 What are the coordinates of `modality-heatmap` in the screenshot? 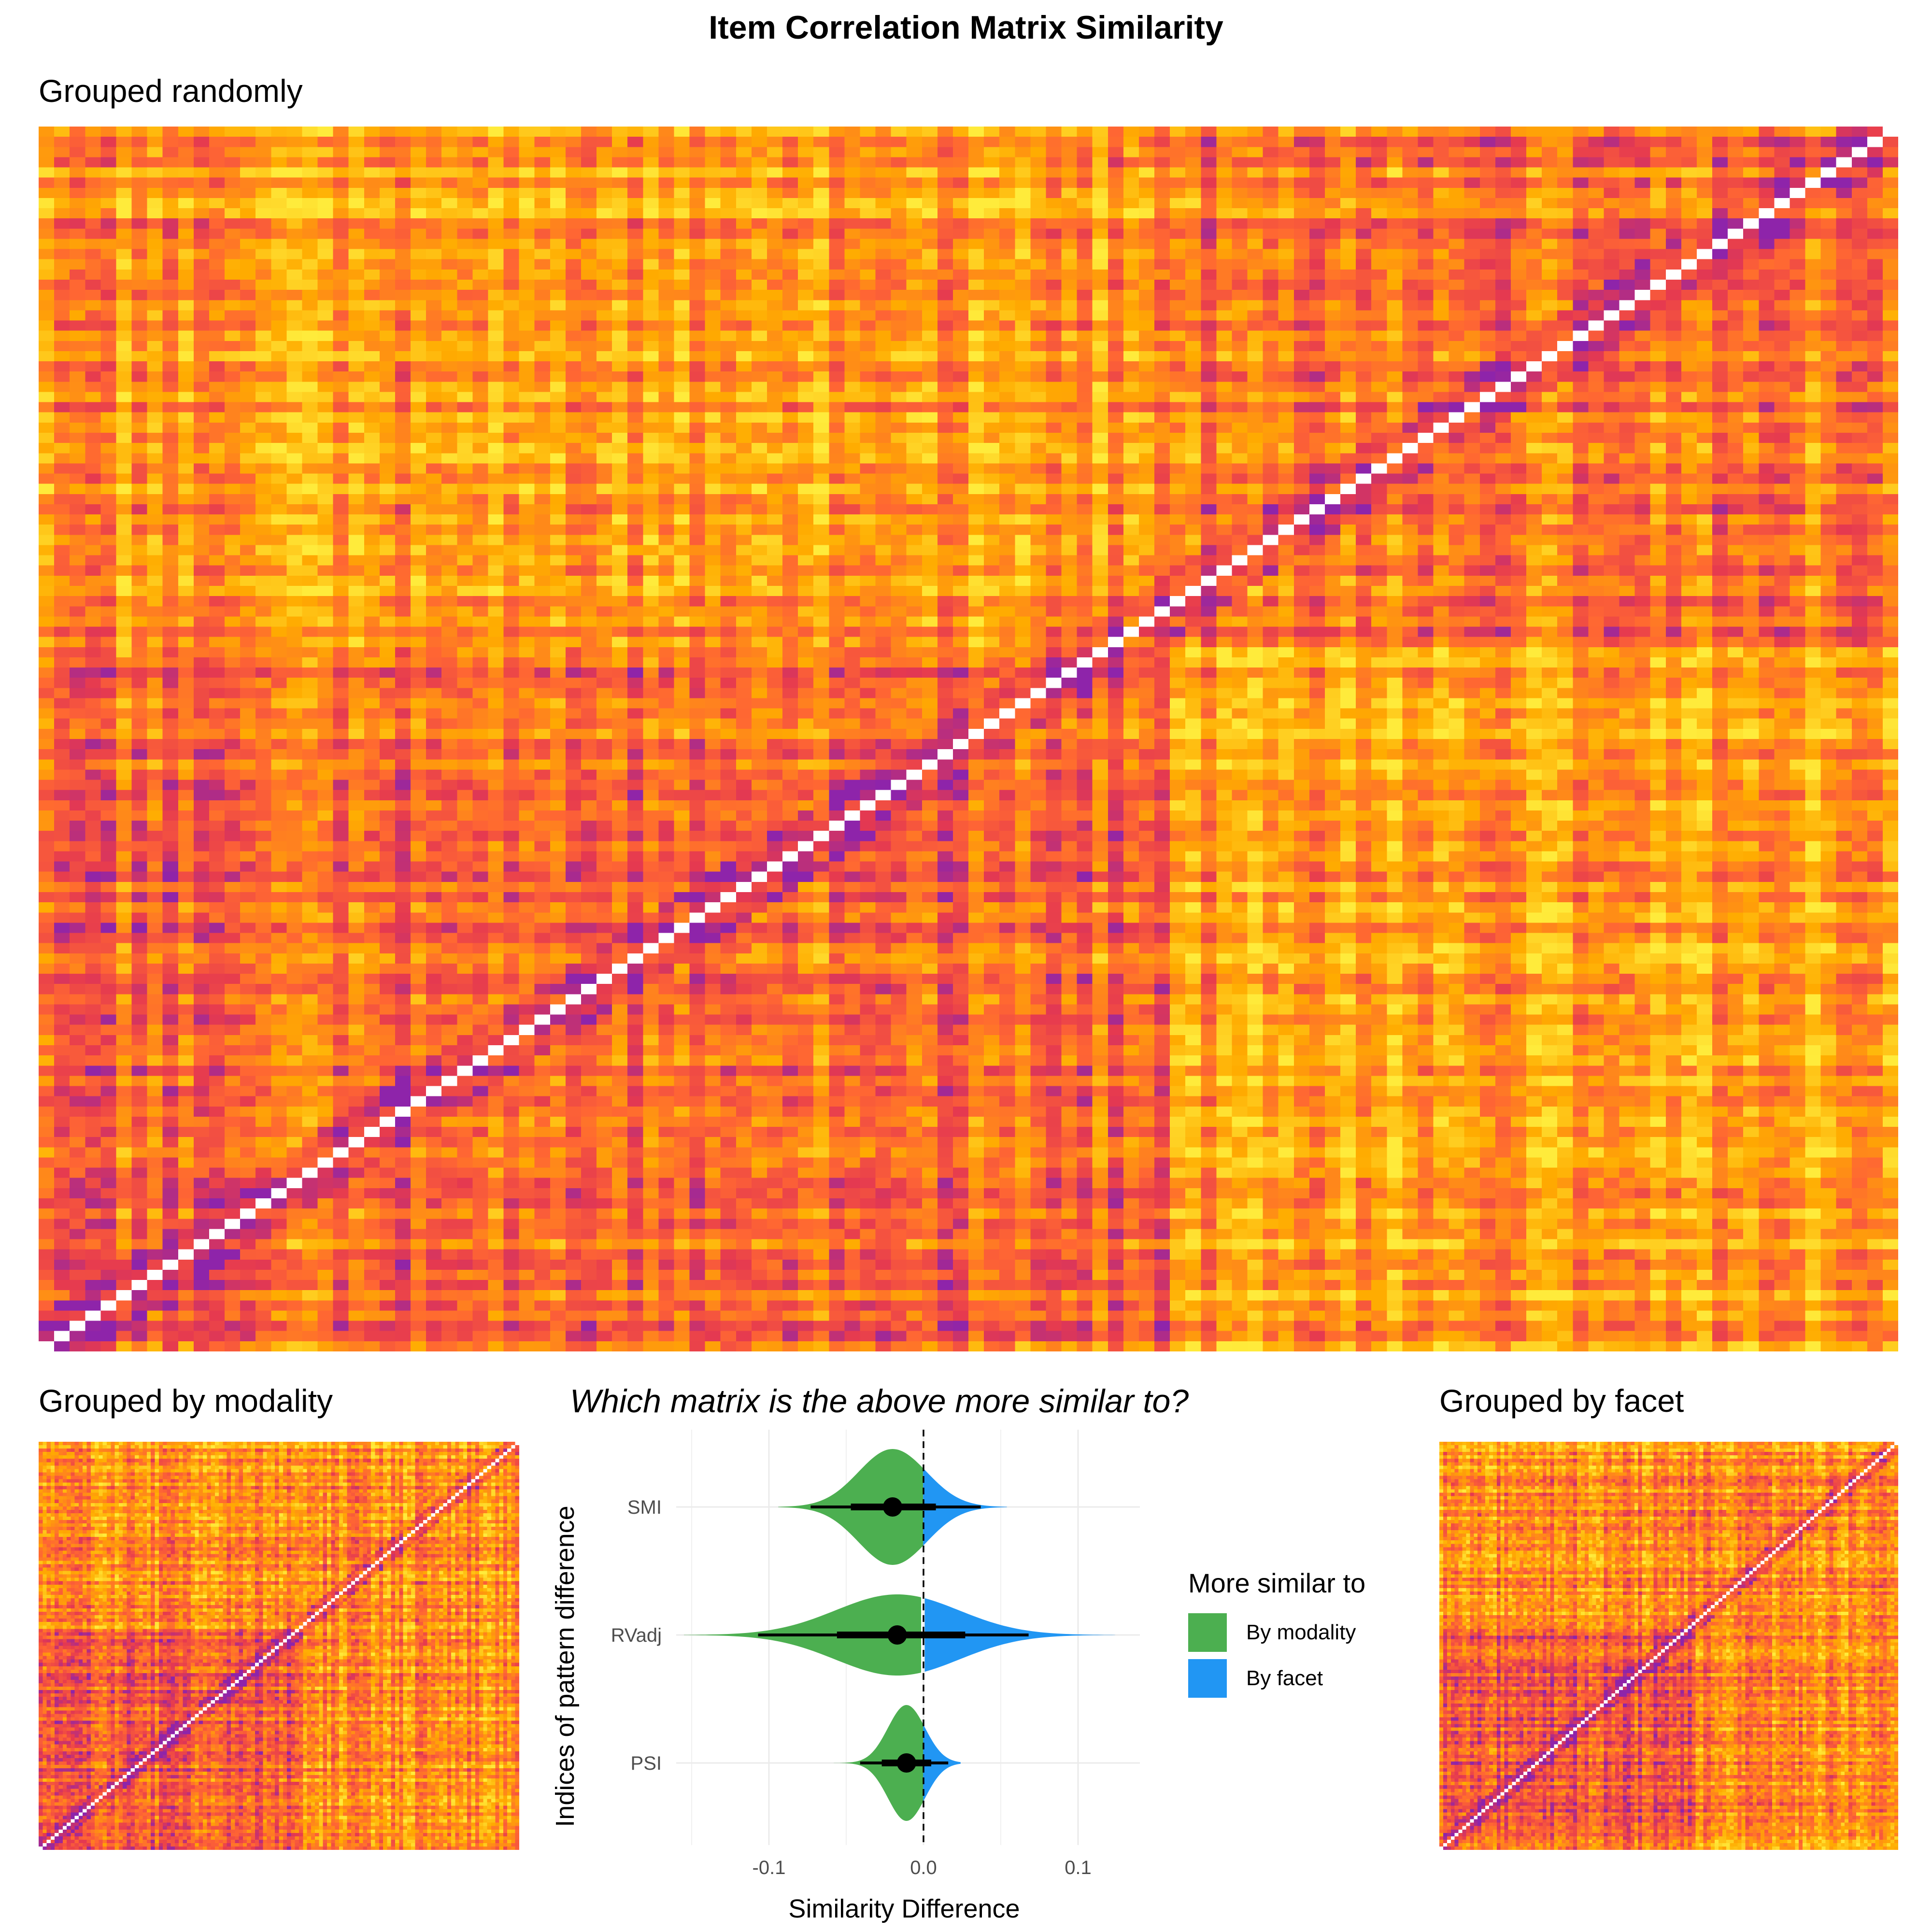 It's located at (279, 1646).